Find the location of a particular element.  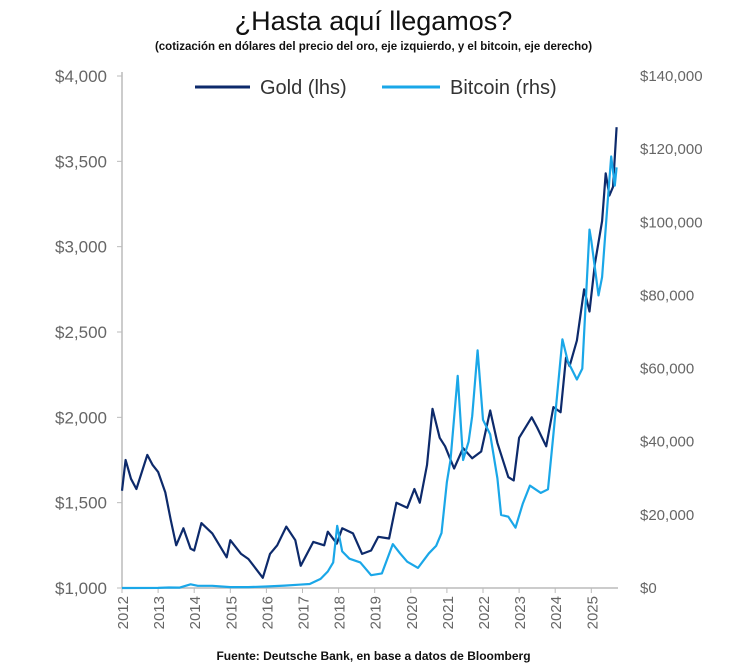

y-right-tick-label: $100,000 is located at coordinates (671, 222).